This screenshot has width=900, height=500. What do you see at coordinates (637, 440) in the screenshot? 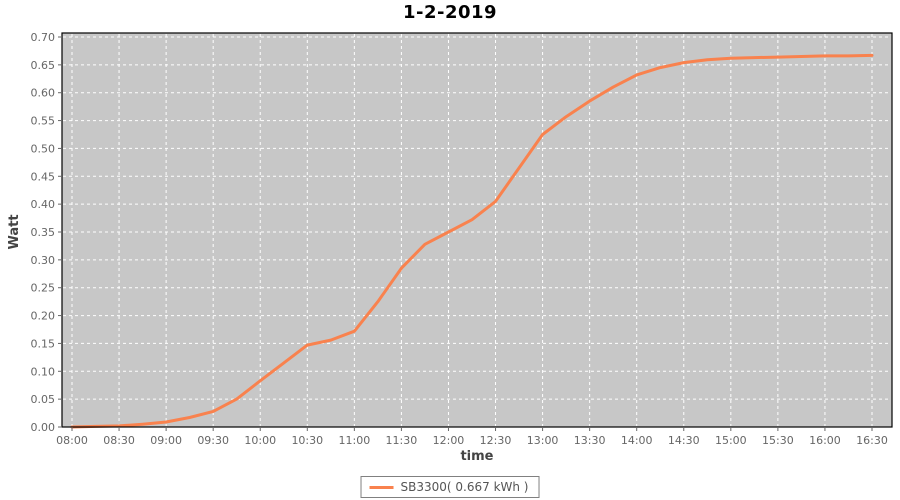
I see `x-tick-label: 14:00` at bounding box center [637, 440].